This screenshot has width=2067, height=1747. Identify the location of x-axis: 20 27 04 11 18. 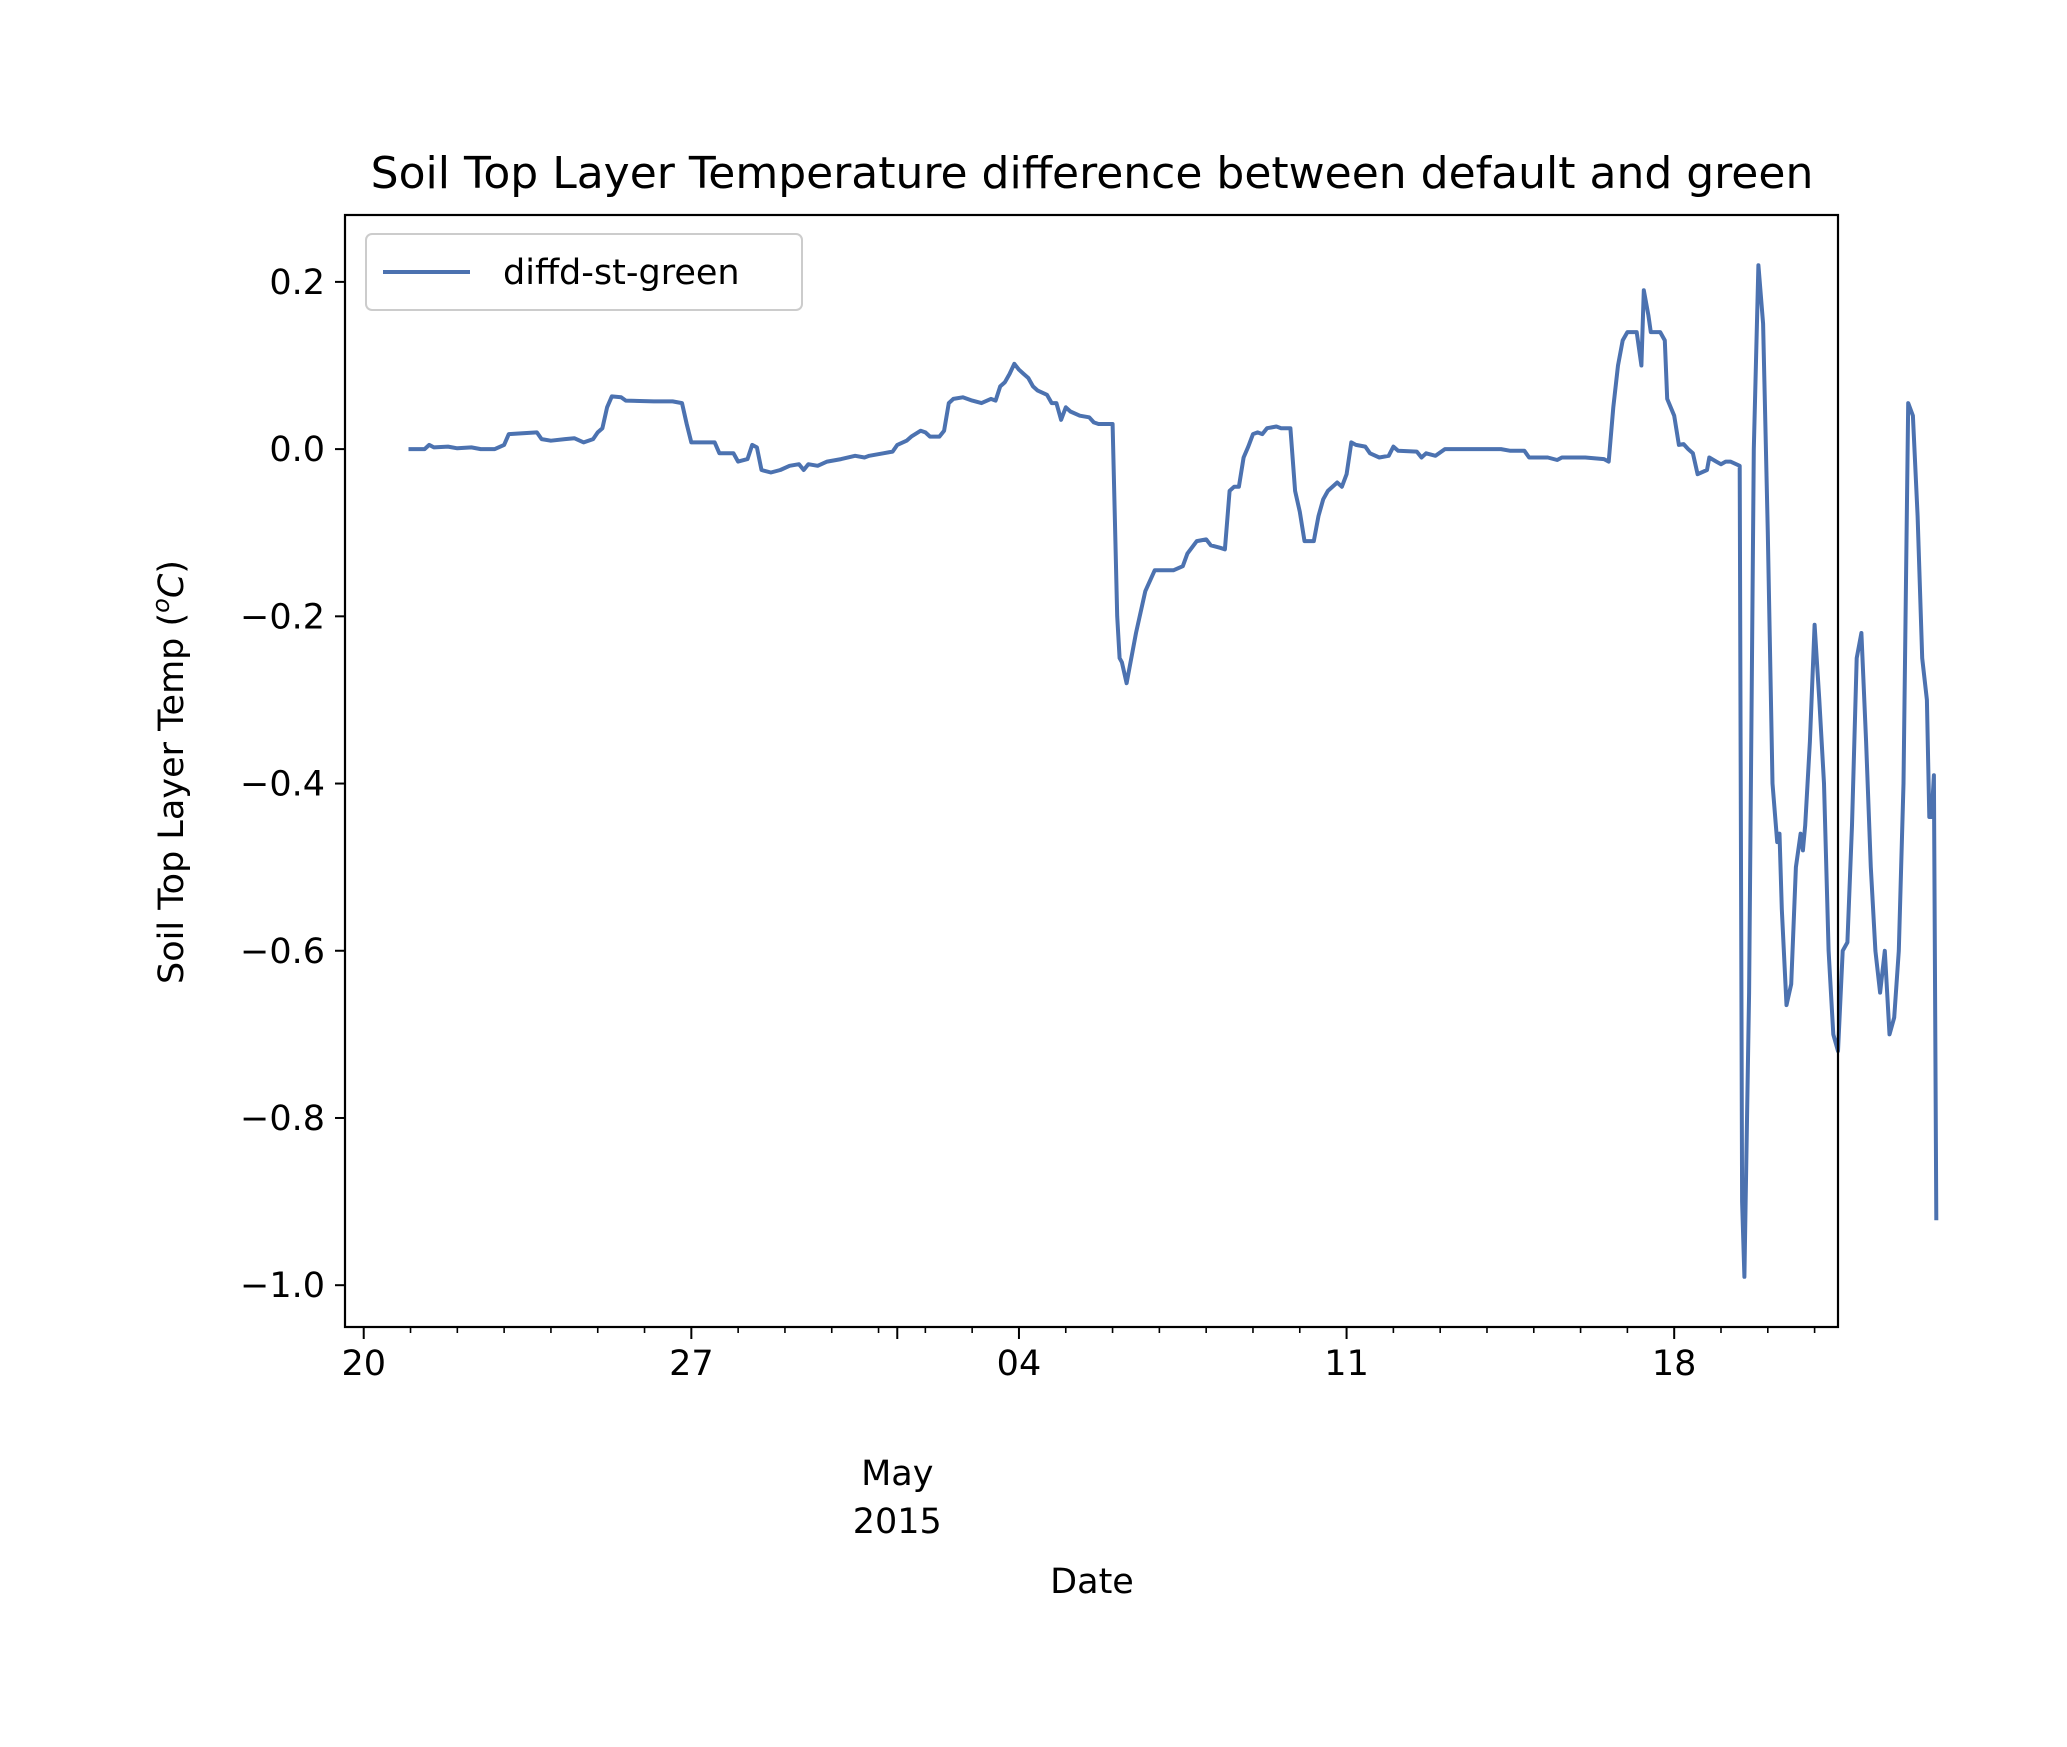
(1078, 1355).